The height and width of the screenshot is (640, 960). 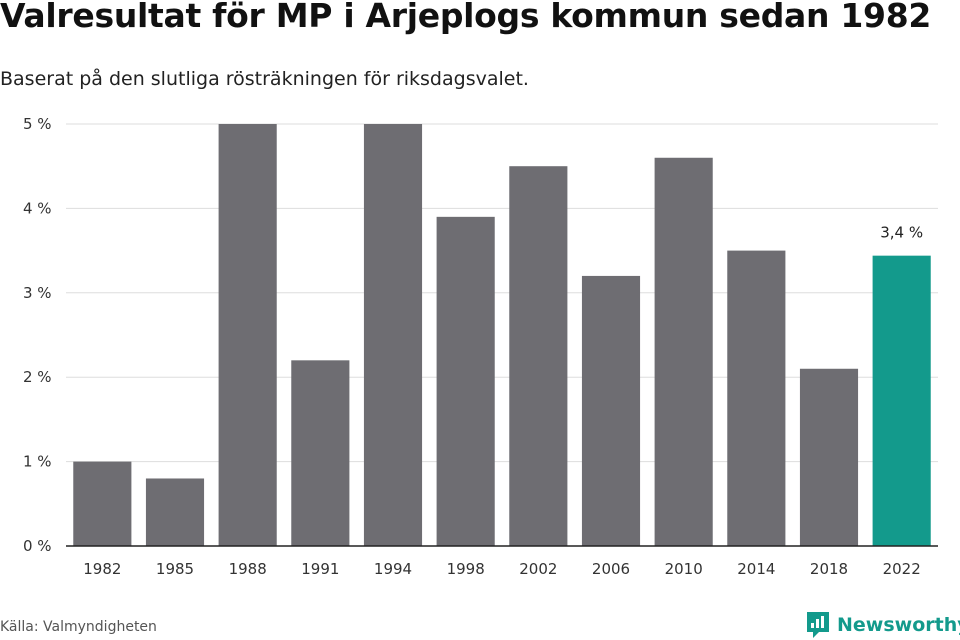 What do you see at coordinates (37, 377) in the screenshot?
I see `y-tick-label: 2 %` at bounding box center [37, 377].